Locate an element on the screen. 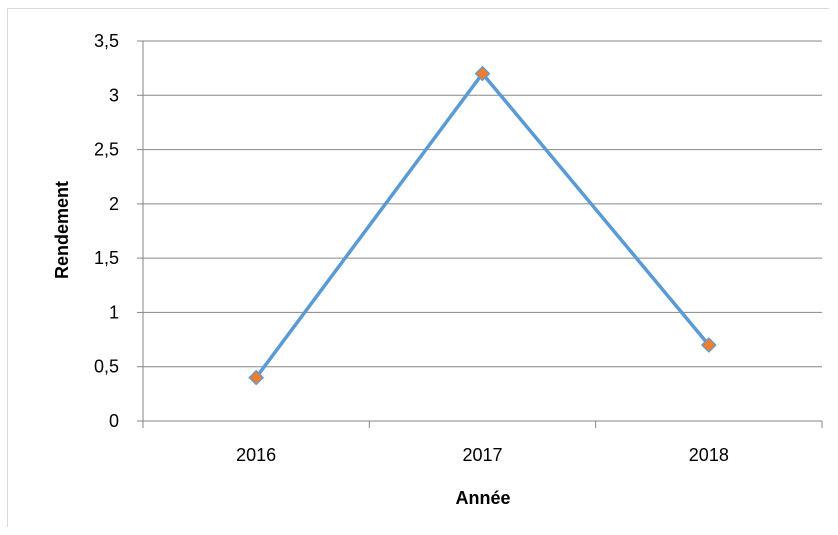 The height and width of the screenshot is (535, 838). y-tick-label: 0,5 is located at coordinates (106, 367).